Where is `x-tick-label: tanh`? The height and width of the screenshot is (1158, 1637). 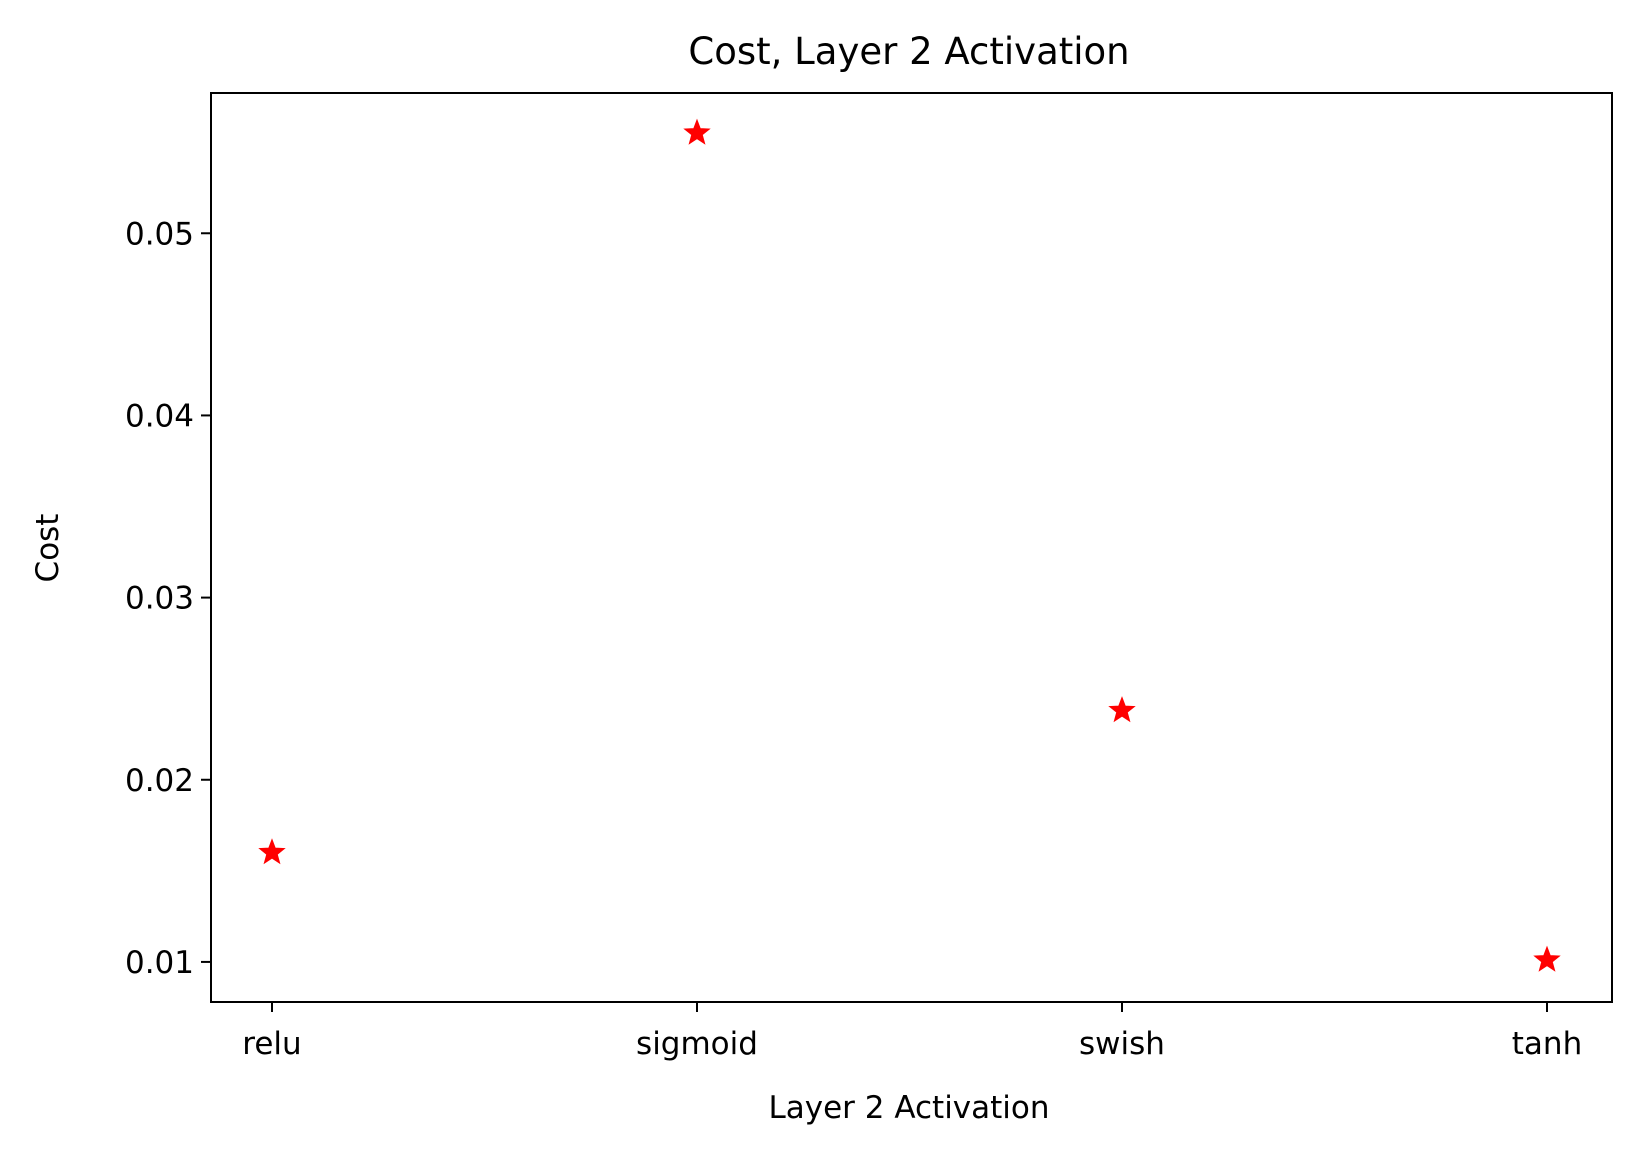
x-tick-label: tanh is located at coordinates (1547, 1044).